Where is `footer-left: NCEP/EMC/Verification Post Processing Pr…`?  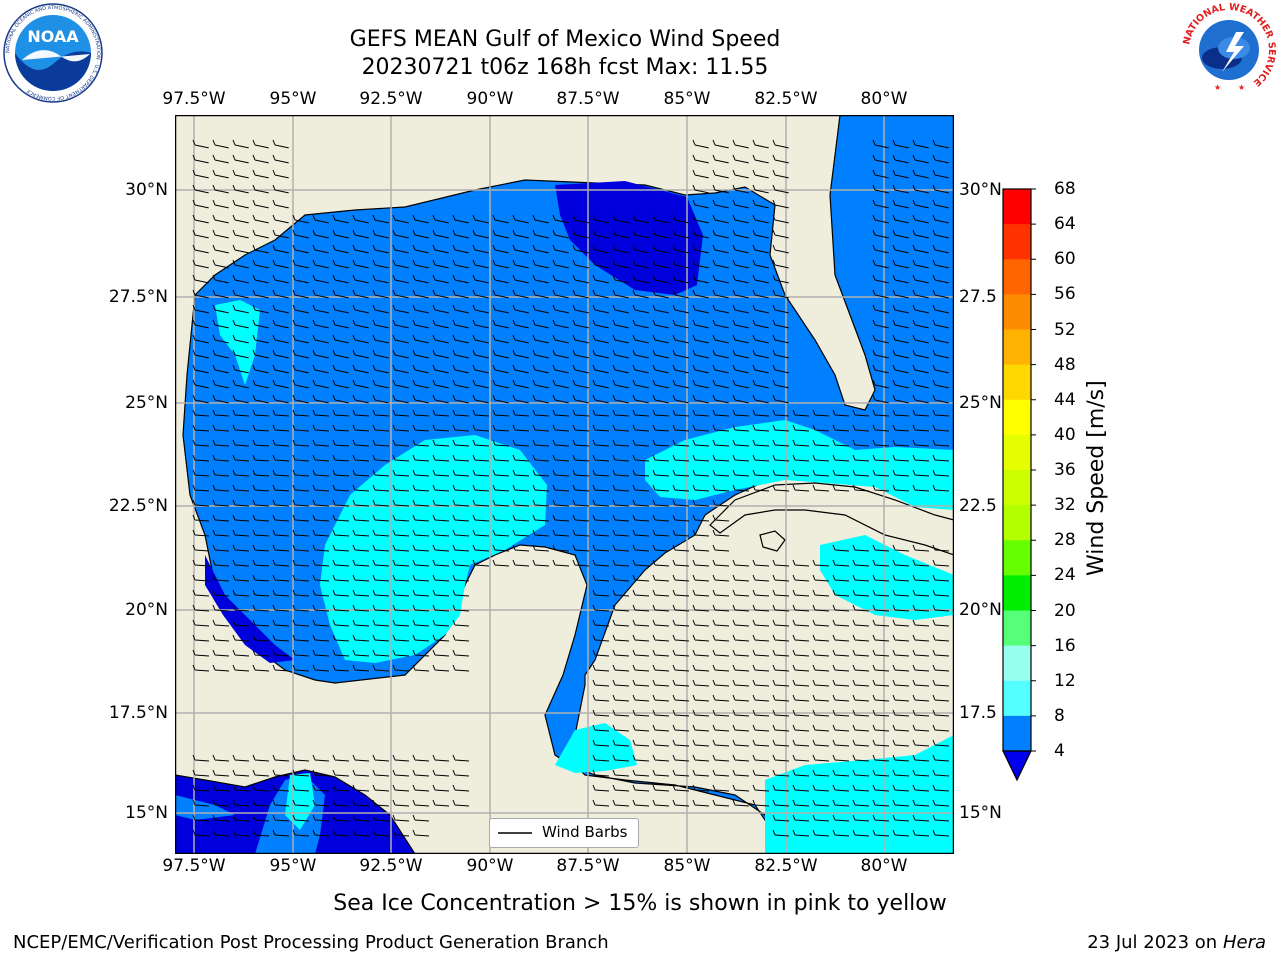
footer-left: NCEP/EMC/Verification Post Processing Pr… is located at coordinates (311, 942).